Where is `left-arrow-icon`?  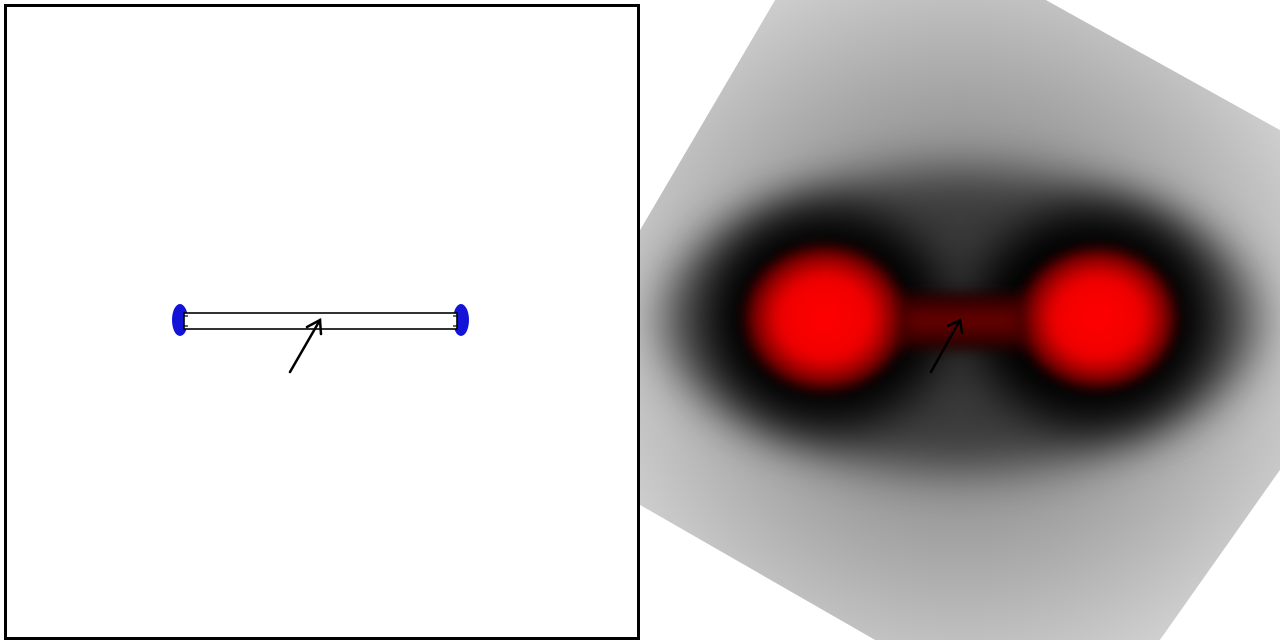 left-arrow-icon is located at coordinates (305, 345).